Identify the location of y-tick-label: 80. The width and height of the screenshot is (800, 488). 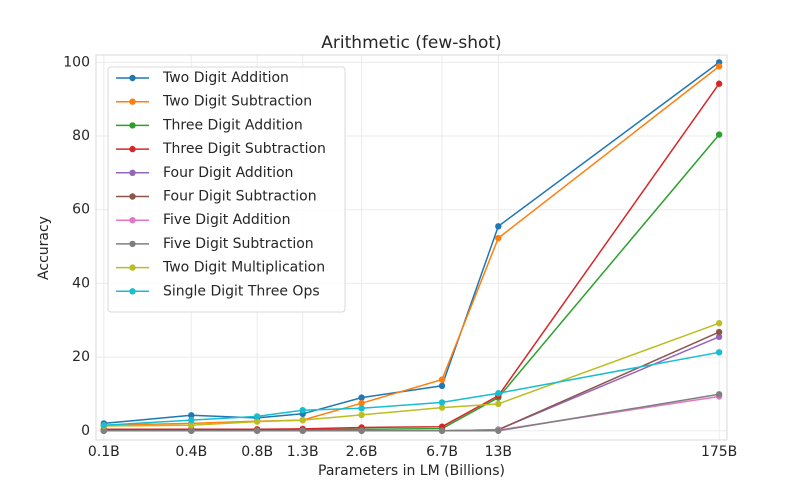
(81, 136).